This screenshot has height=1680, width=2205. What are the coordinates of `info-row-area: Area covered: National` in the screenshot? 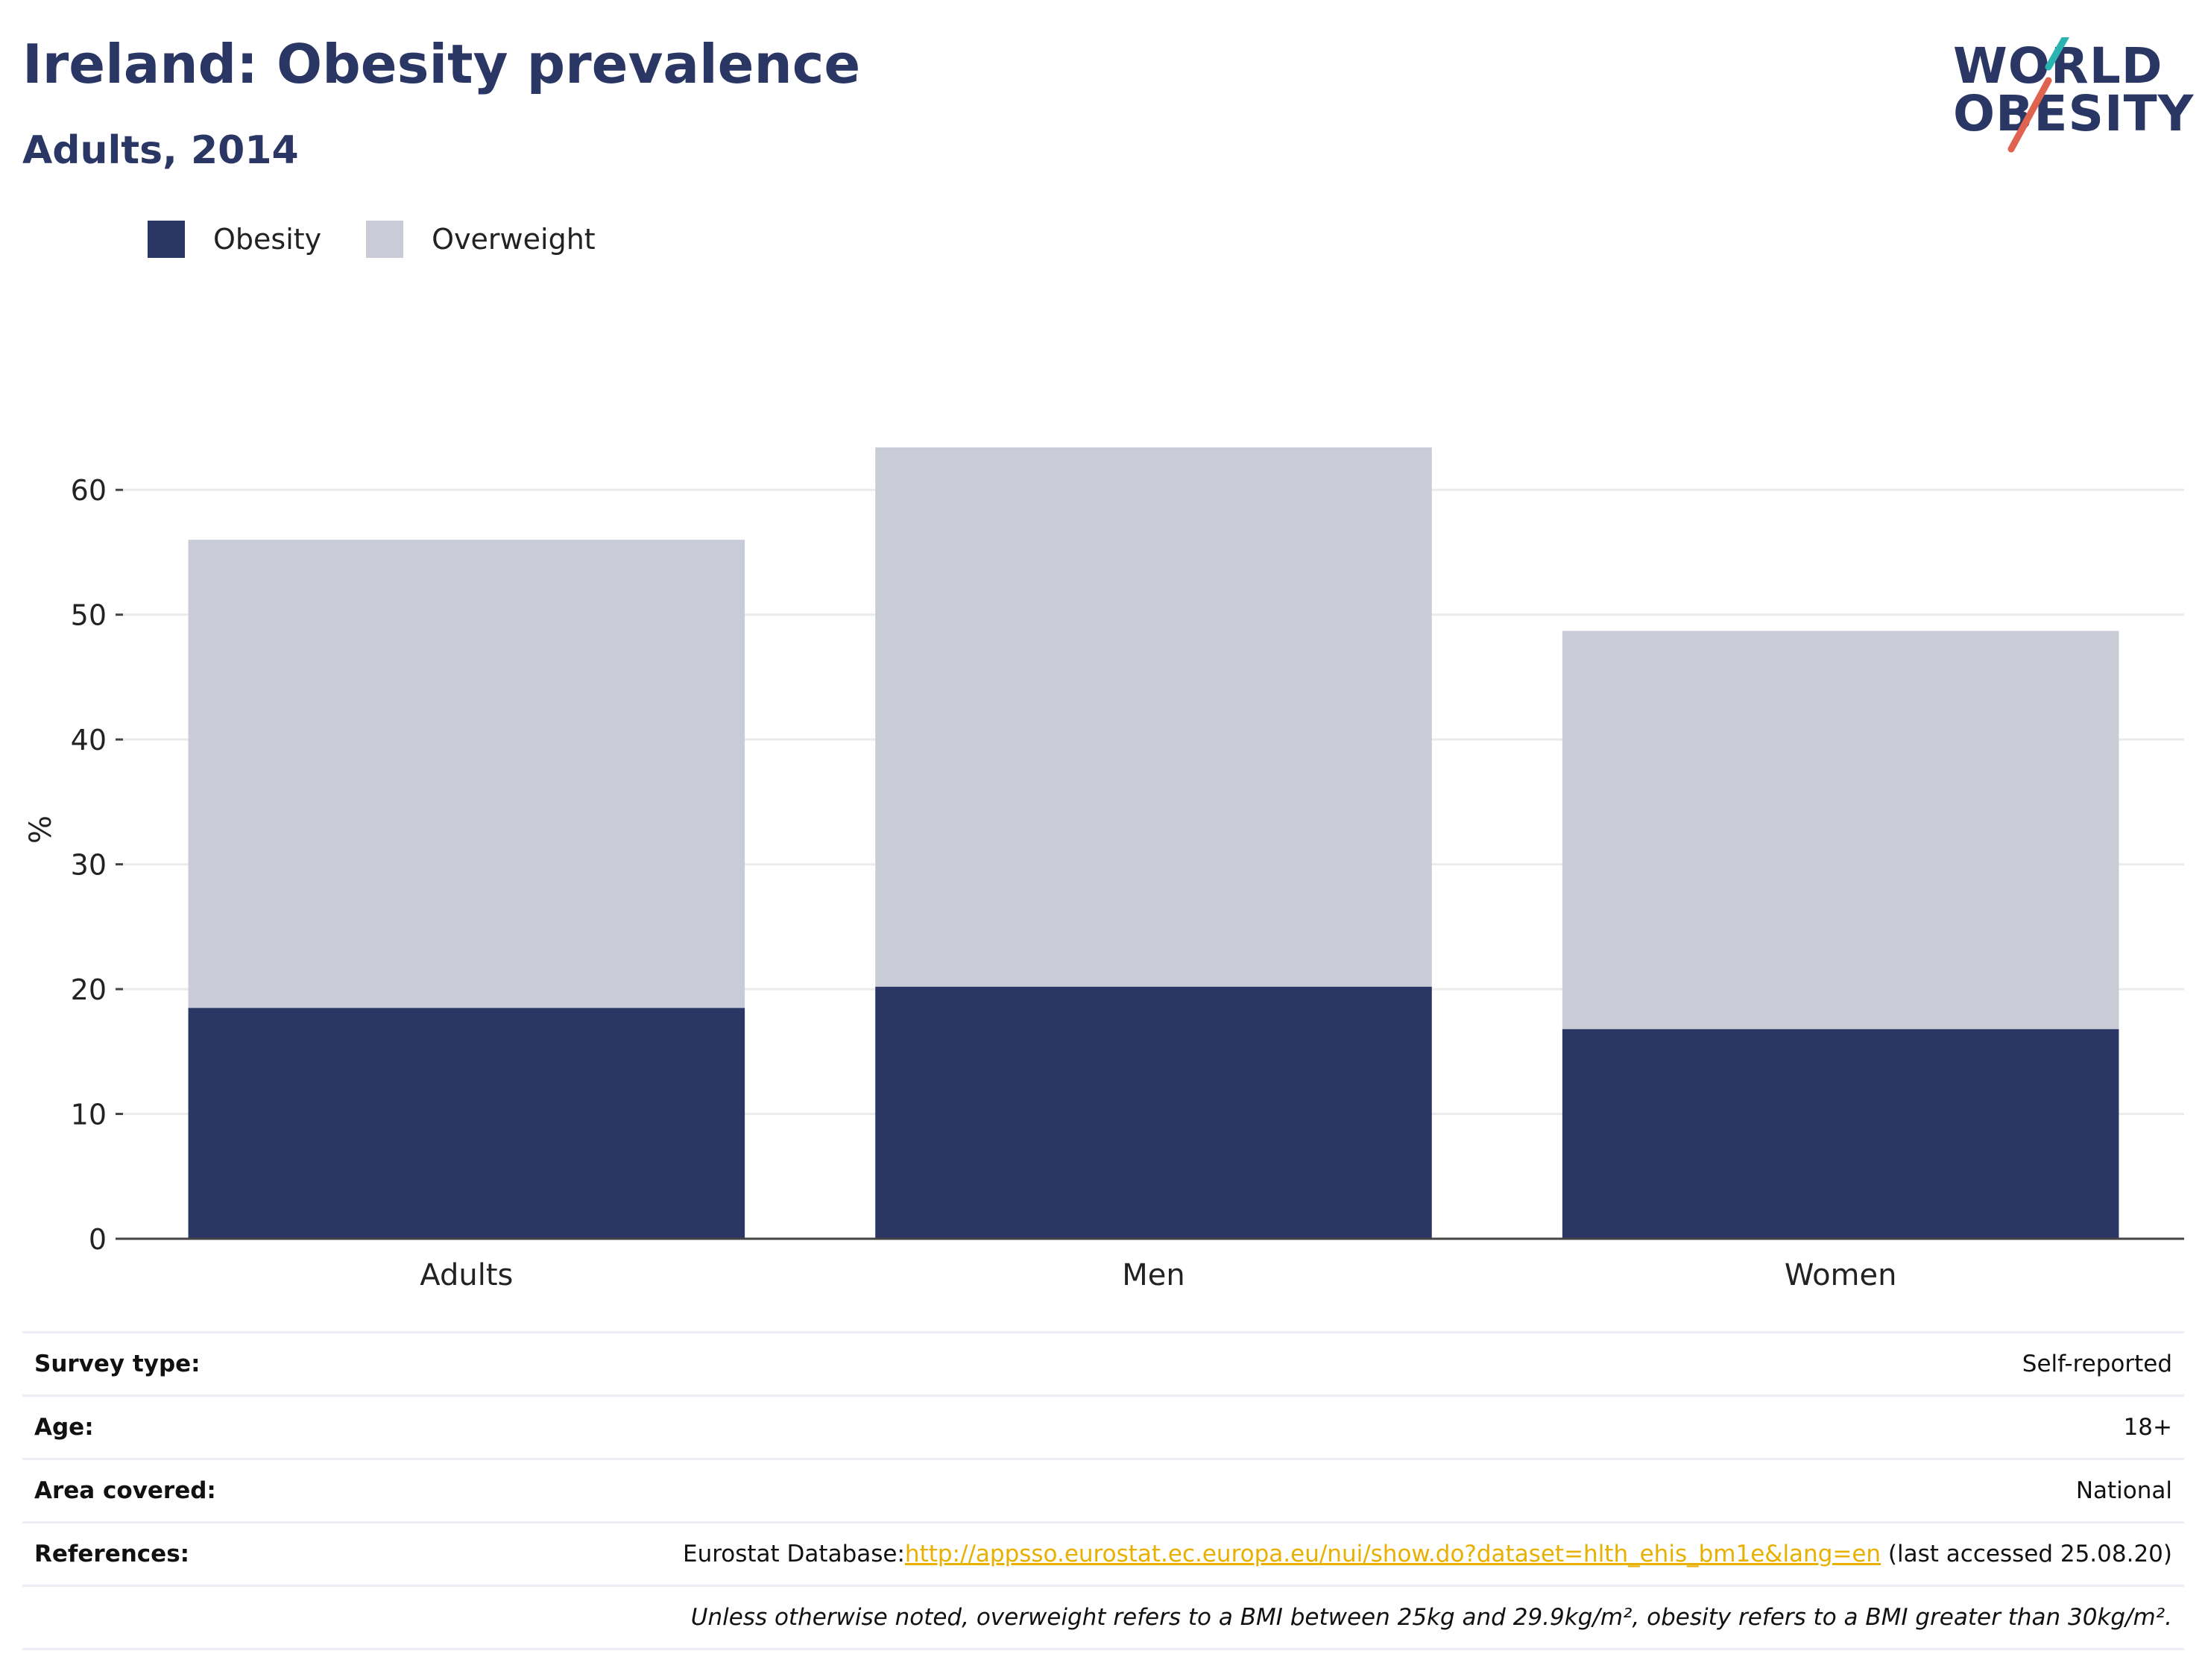 It's located at (1103, 1490).